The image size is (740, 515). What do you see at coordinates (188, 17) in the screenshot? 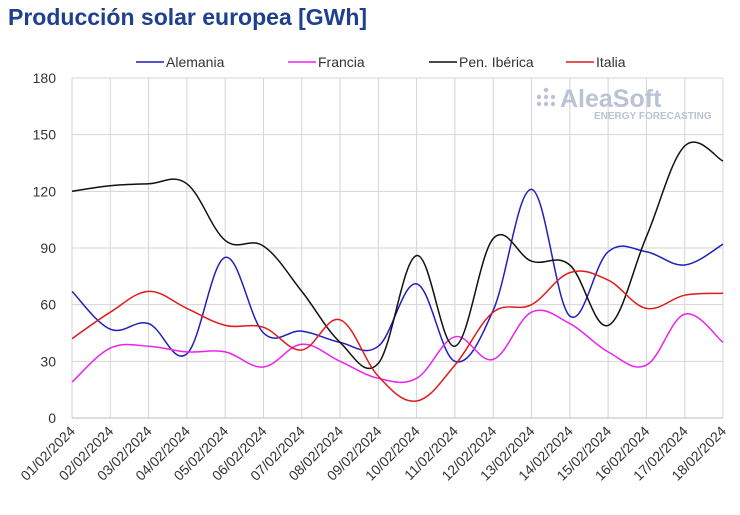
I see `chart-title: Producción solar europea [GWh]` at bounding box center [188, 17].